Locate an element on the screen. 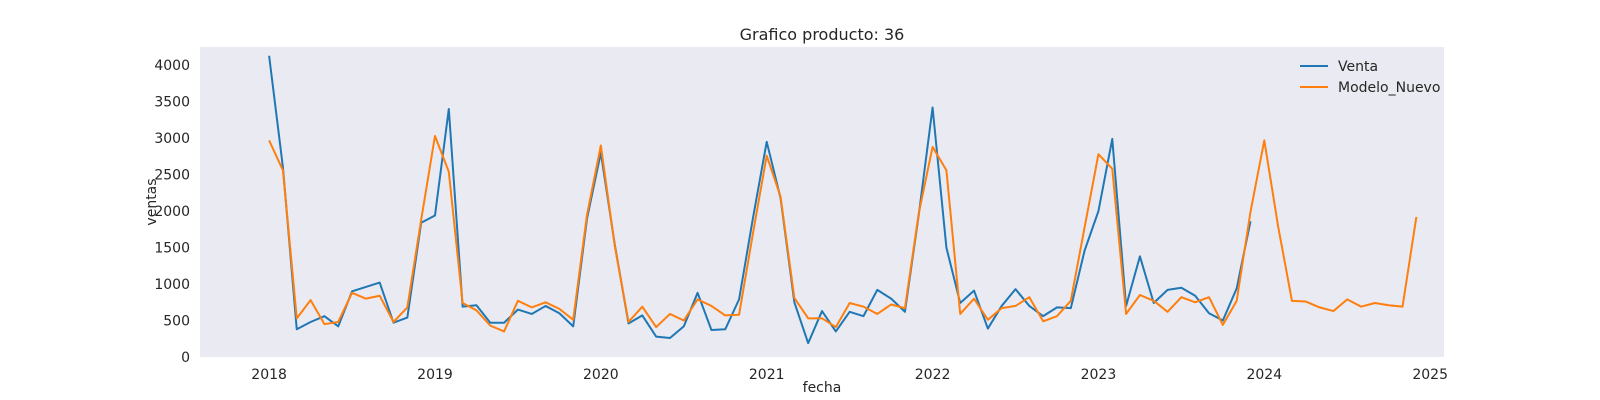 The height and width of the screenshot is (400, 1600). y-tick-label: 3500 is located at coordinates (172, 103).